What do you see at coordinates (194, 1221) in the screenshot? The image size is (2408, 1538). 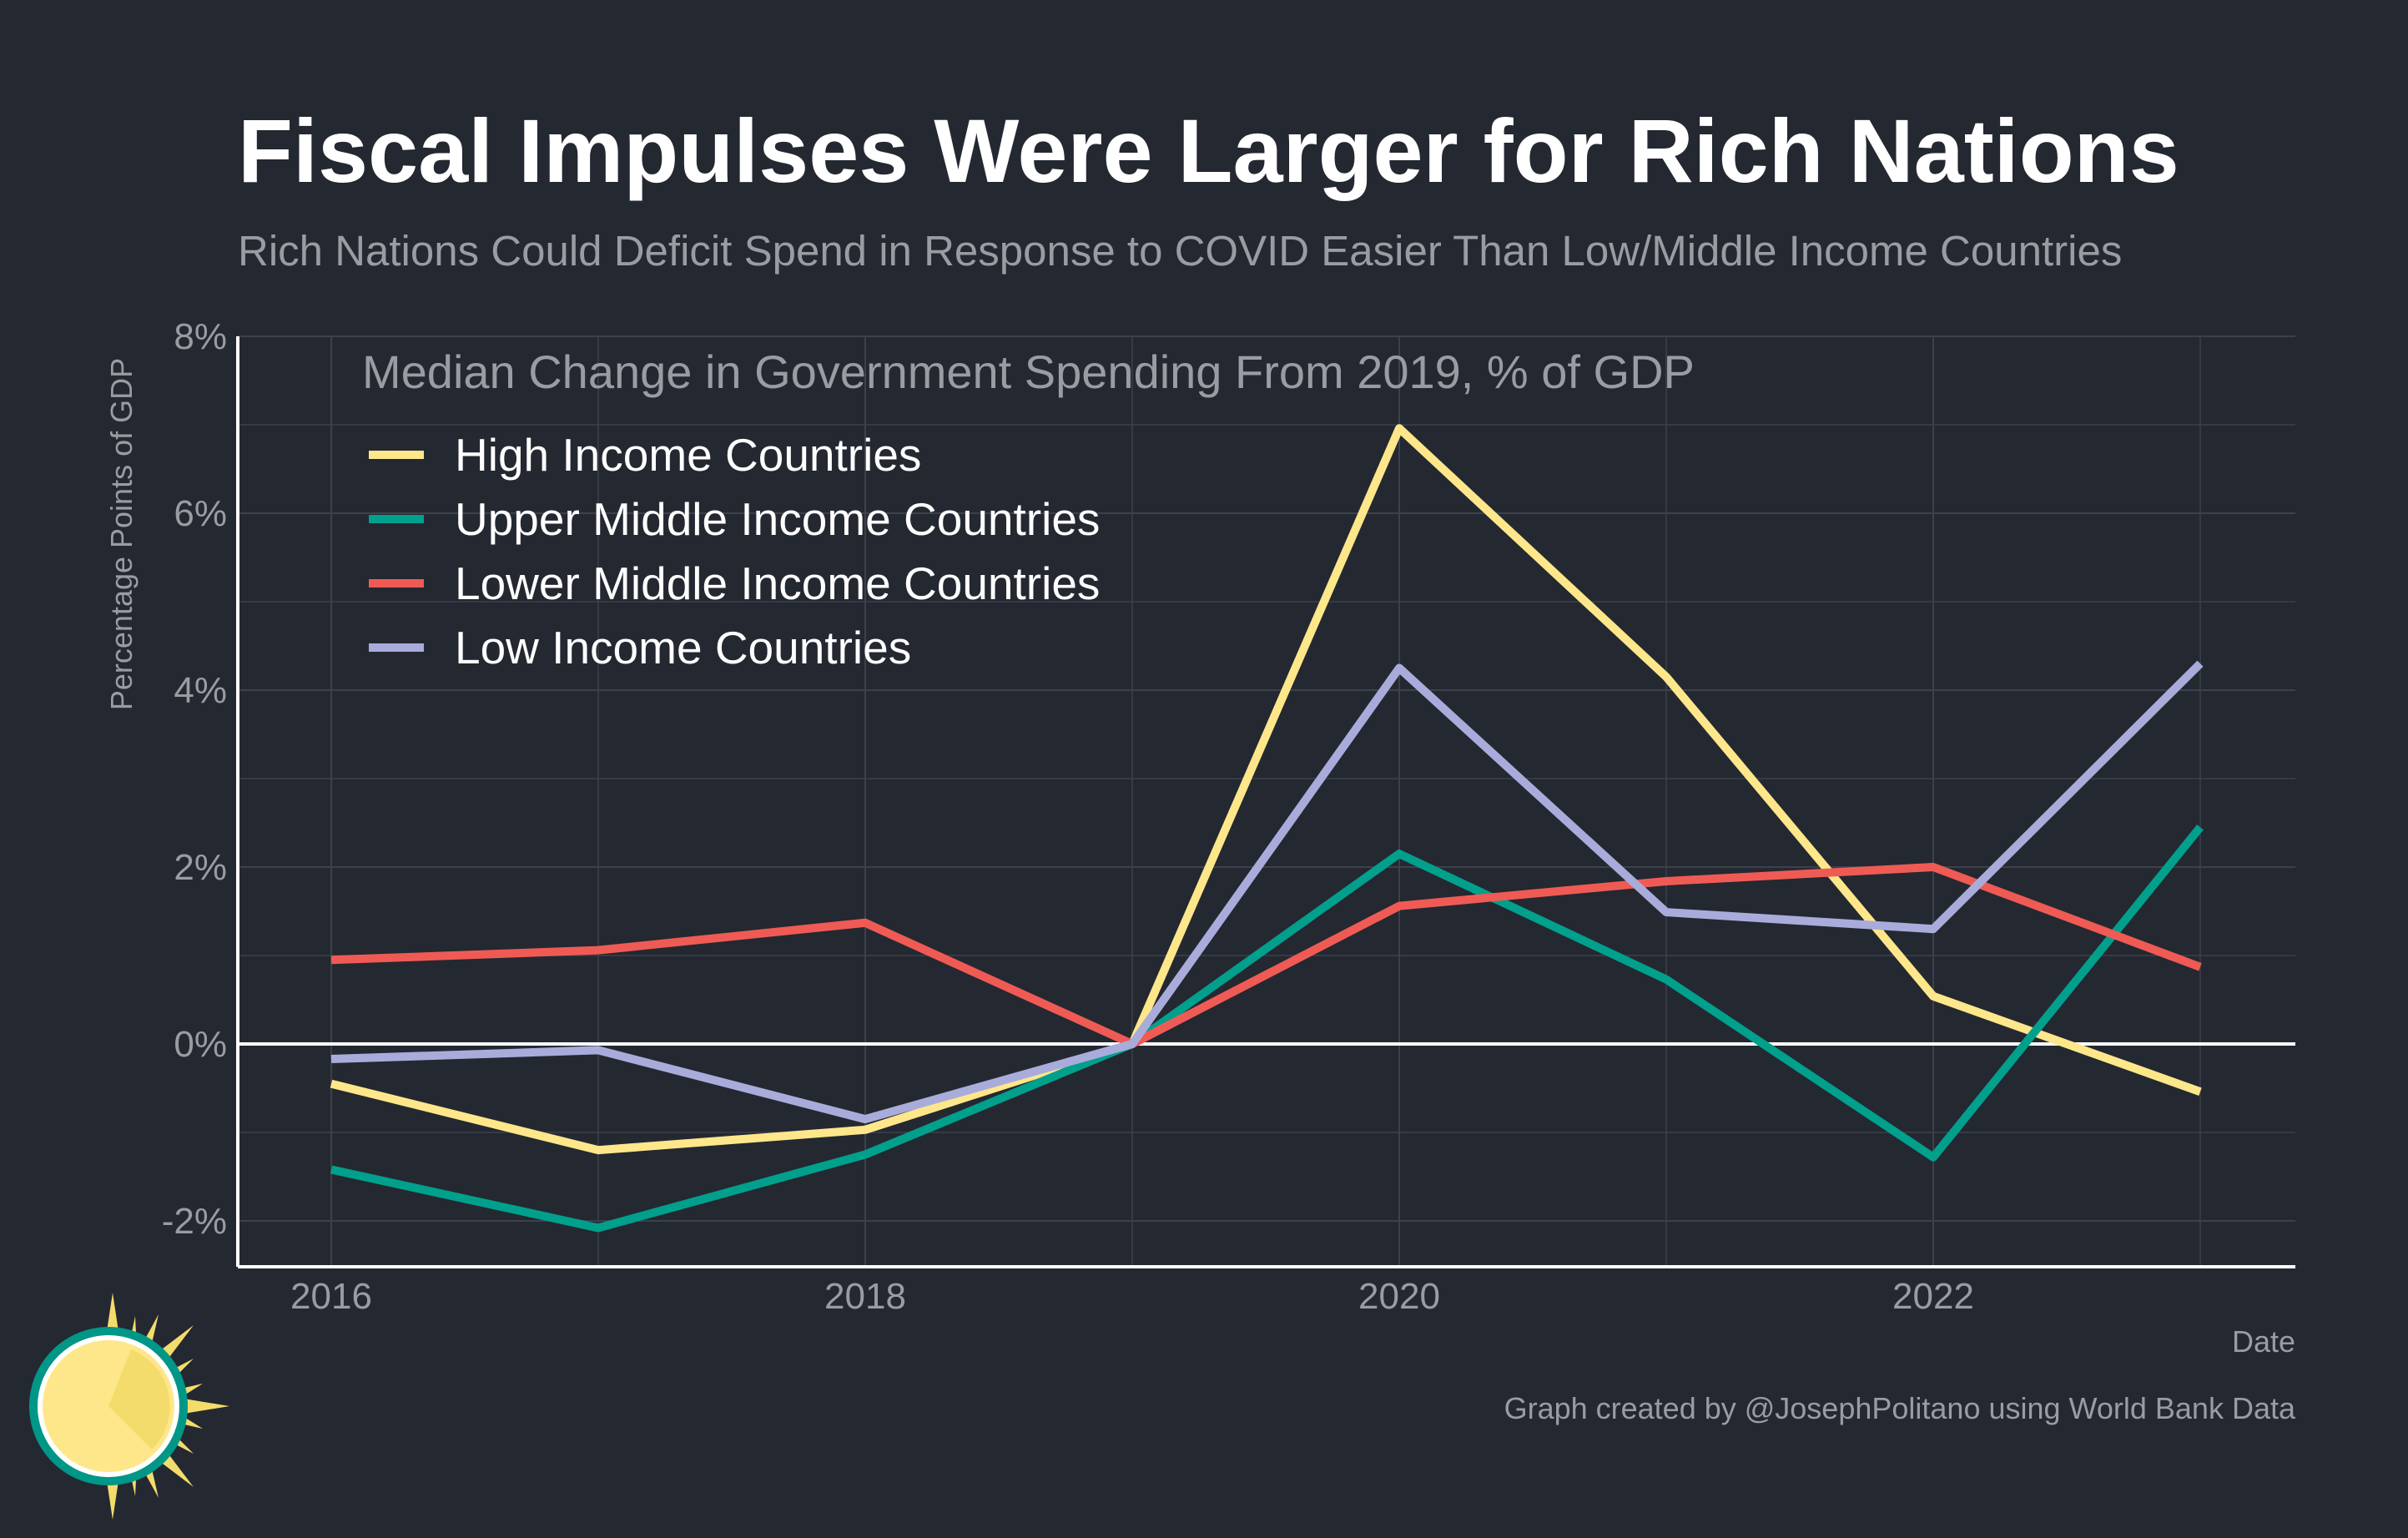 I see `y-tick-label: -2%` at bounding box center [194, 1221].